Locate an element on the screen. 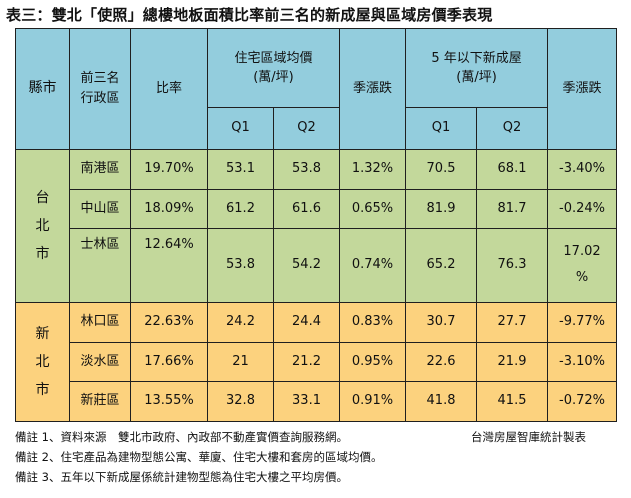 The width and height of the screenshot is (631, 498). cell-avg-q2: 53.8 is located at coordinates (306, 169).